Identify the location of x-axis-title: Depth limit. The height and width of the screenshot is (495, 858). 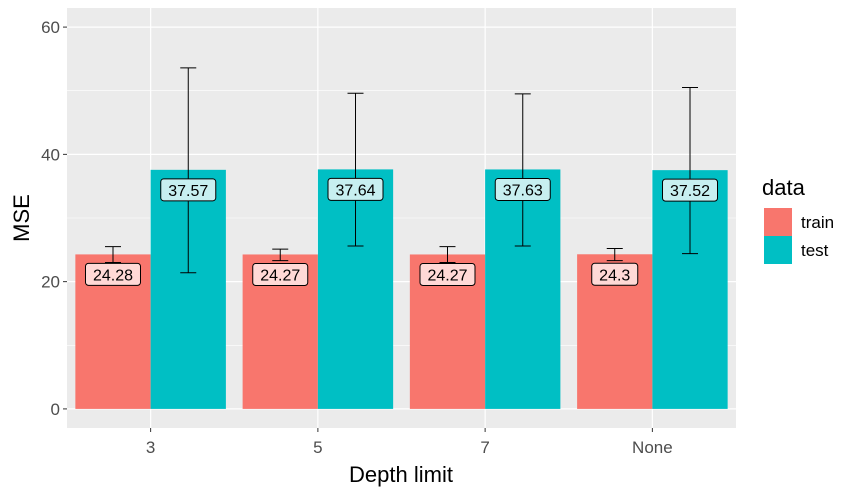
(401, 474).